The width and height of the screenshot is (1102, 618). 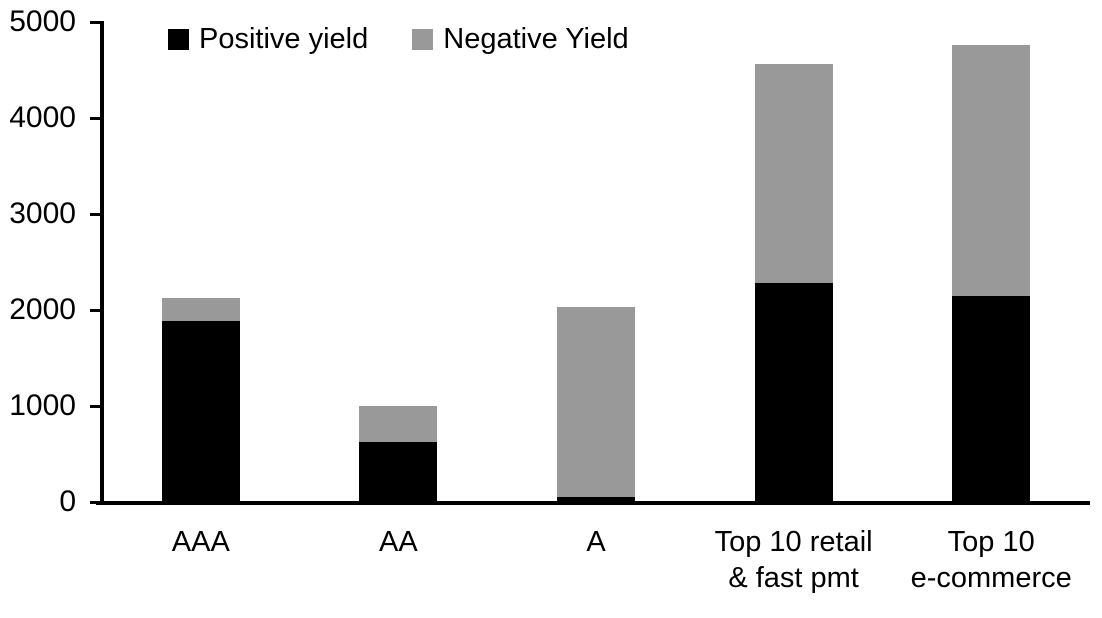 What do you see at coordinates (42, 213) in the screenshot?
I see `y-axis-tick-label: 3000` at bounding box center [42, 213].